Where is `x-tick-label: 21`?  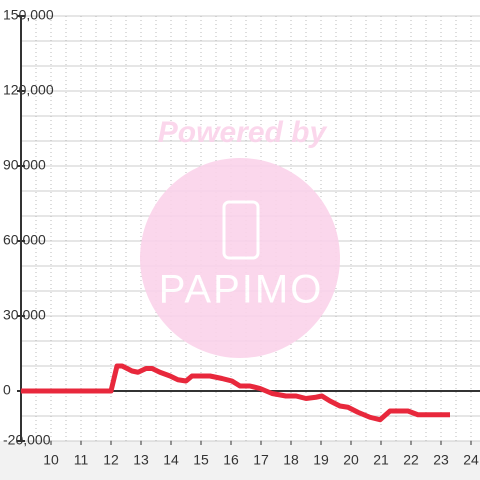 x-tick-label: 21 is located at coordinates (381, 460).